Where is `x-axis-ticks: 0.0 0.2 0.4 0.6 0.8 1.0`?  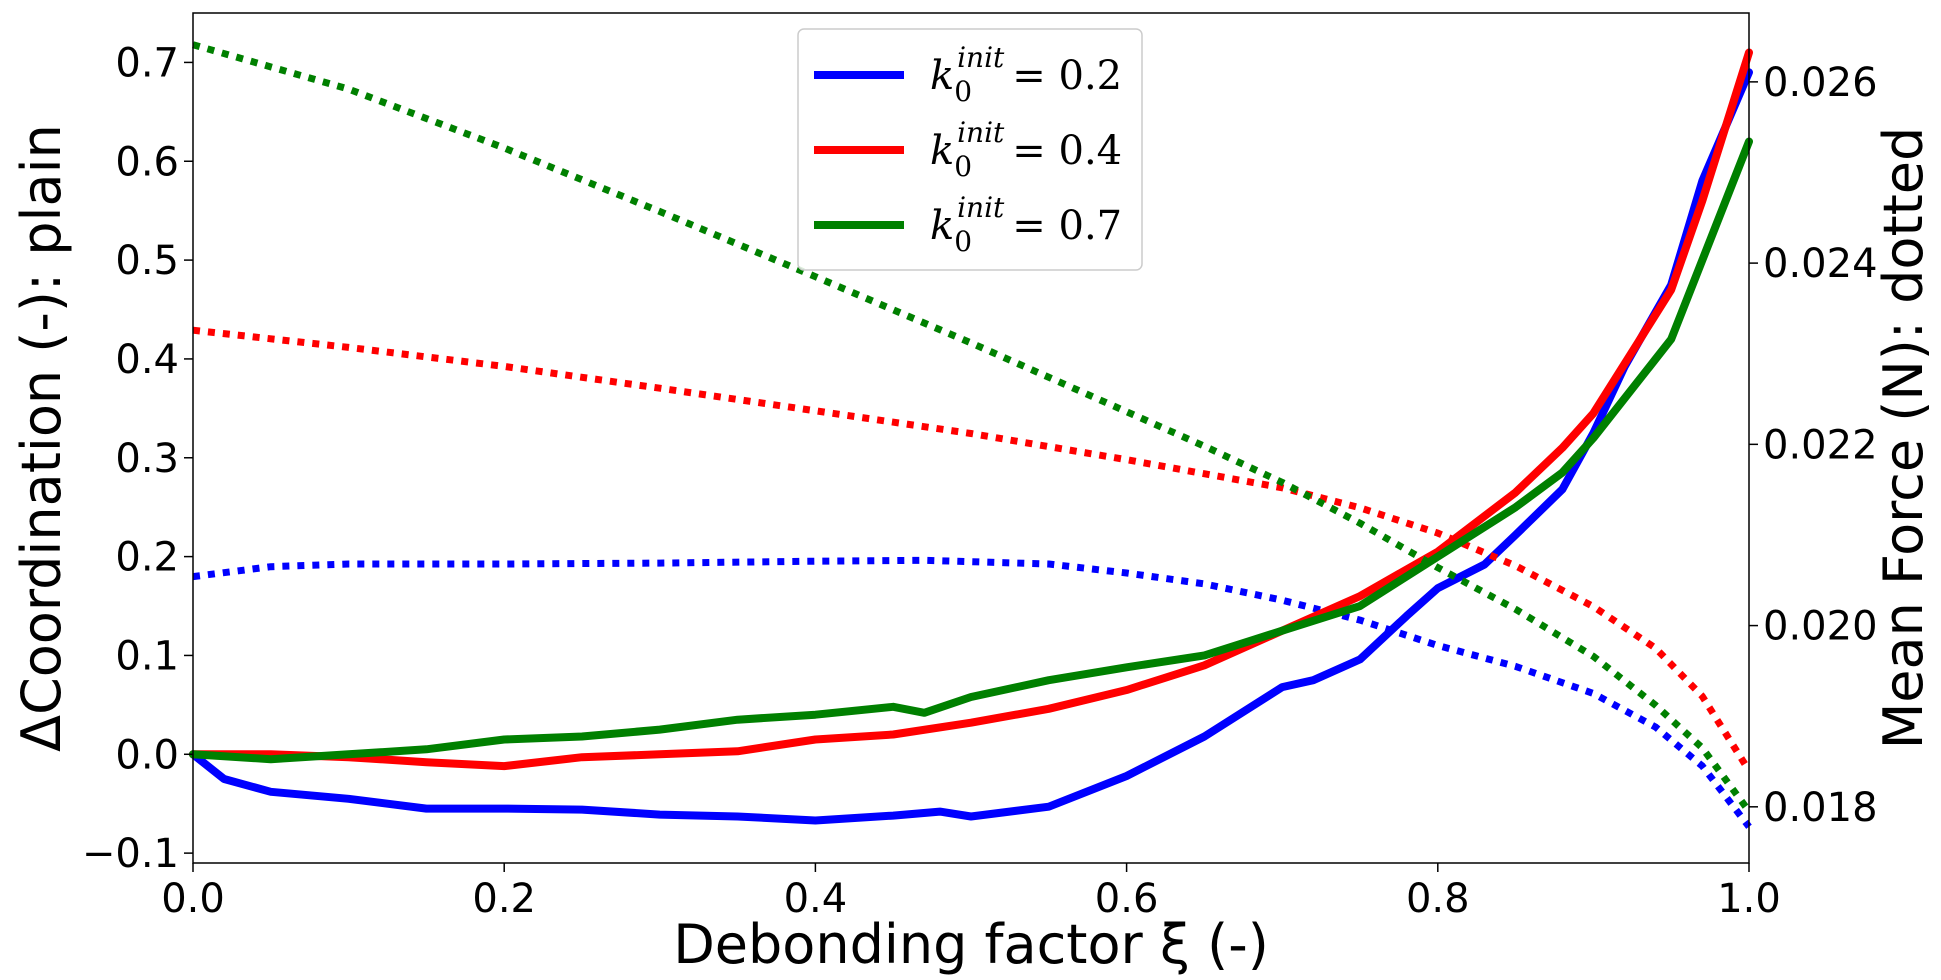
x-axis-ticks: 0.0 0.2 0.4 0.6 0.8 1.0 is located at coordinates (971, 892).